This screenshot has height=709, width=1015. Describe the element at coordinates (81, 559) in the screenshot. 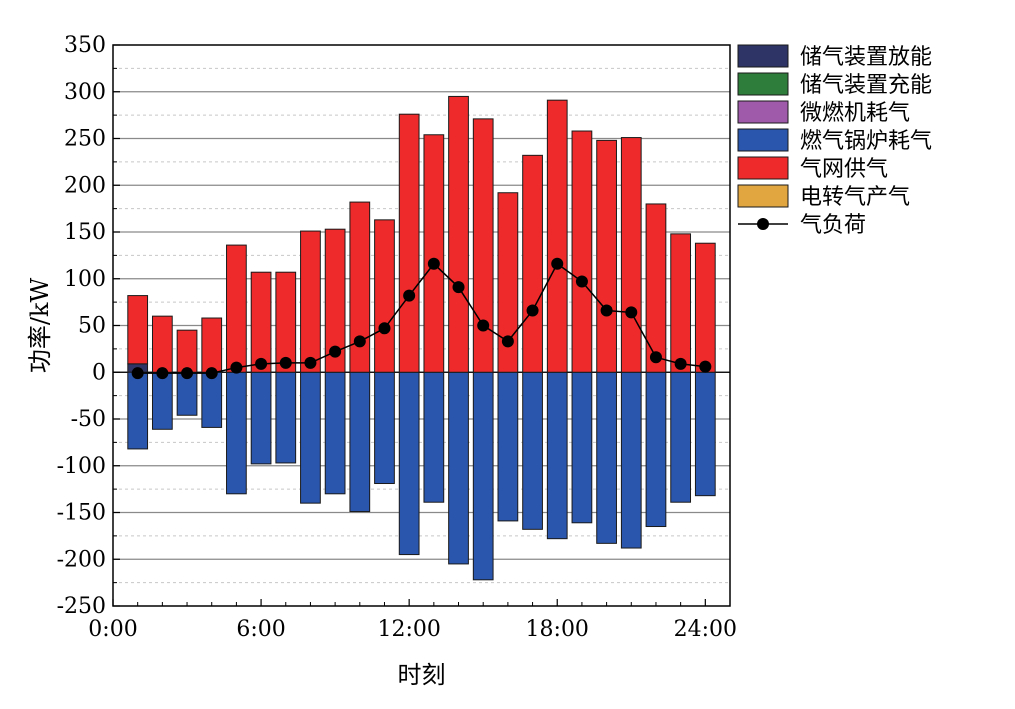

I see `y-tick-label: -200` at that location.